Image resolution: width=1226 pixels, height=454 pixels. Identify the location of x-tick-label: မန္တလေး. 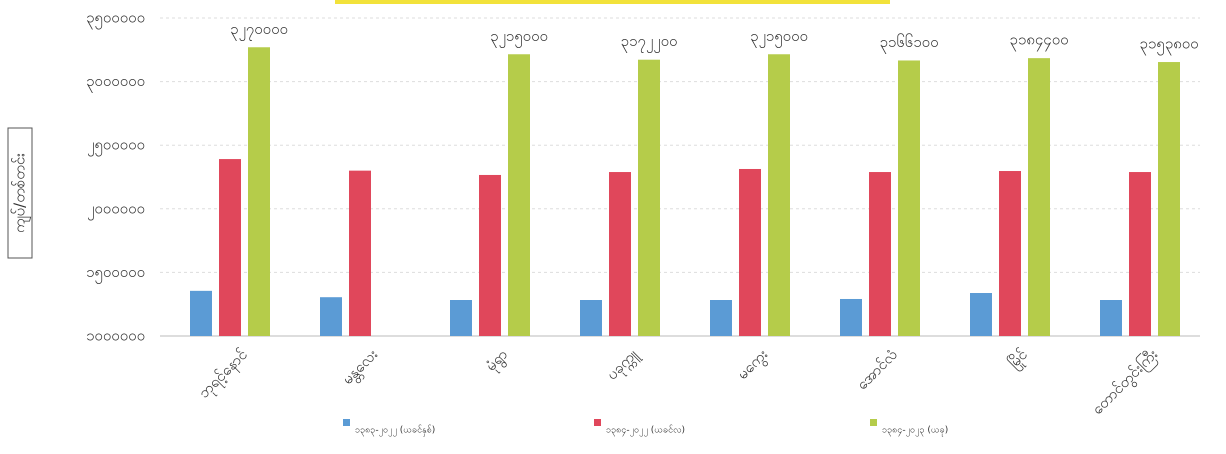
(360, 367).